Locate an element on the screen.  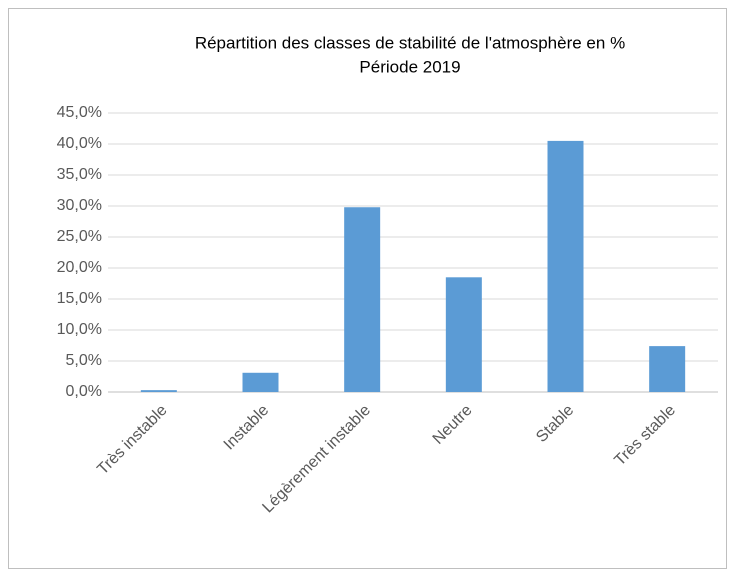
y-tick-label: 5,0% is located at coordinates (84, 360).